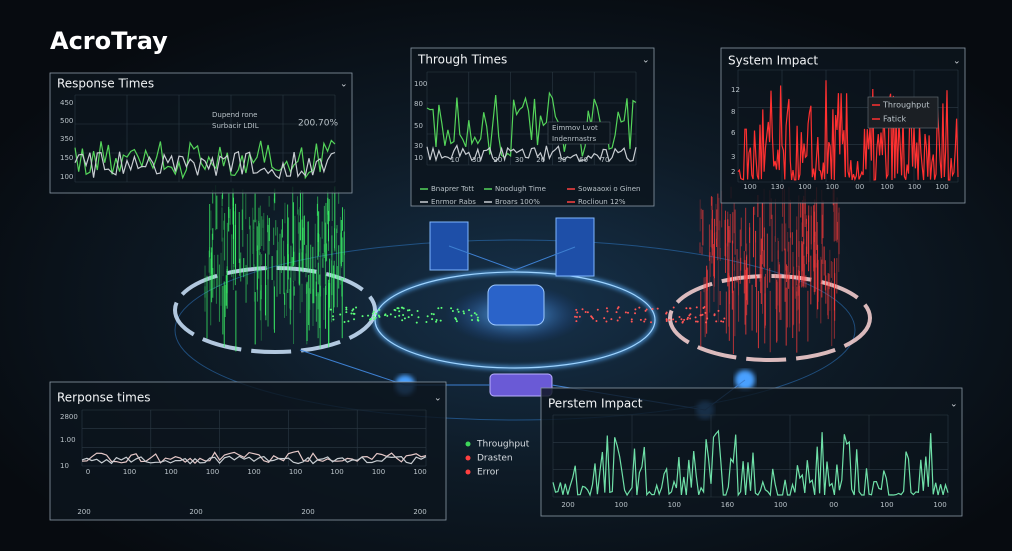 This screenshot has width=1012, height=551. Describe the element at coordinates (66, 121) in the screenshot. I see `y-tick-label: 500` at that location.